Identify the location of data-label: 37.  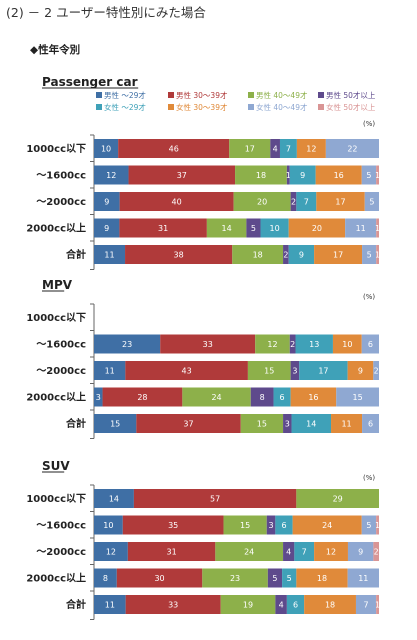
(182, 175).